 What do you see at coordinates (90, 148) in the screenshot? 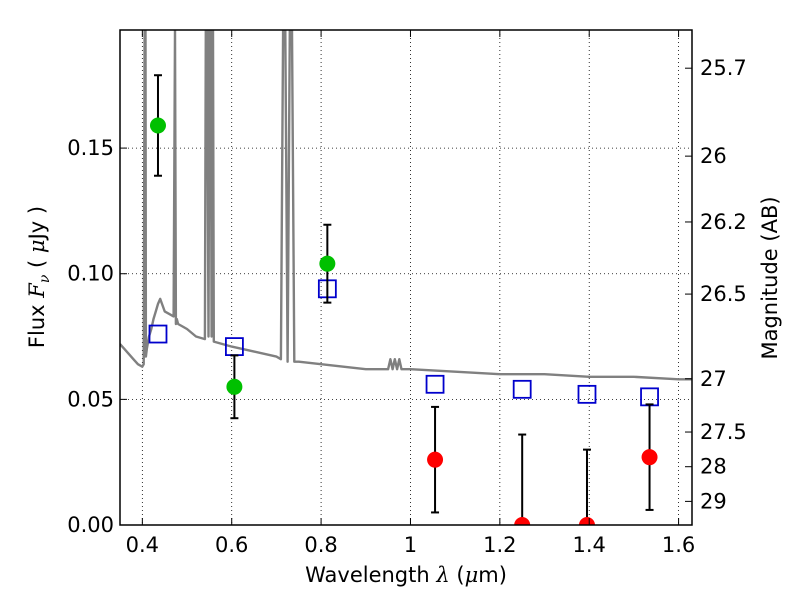
I see `y-tick-label: 0.15` at bounding box center [90, 148].